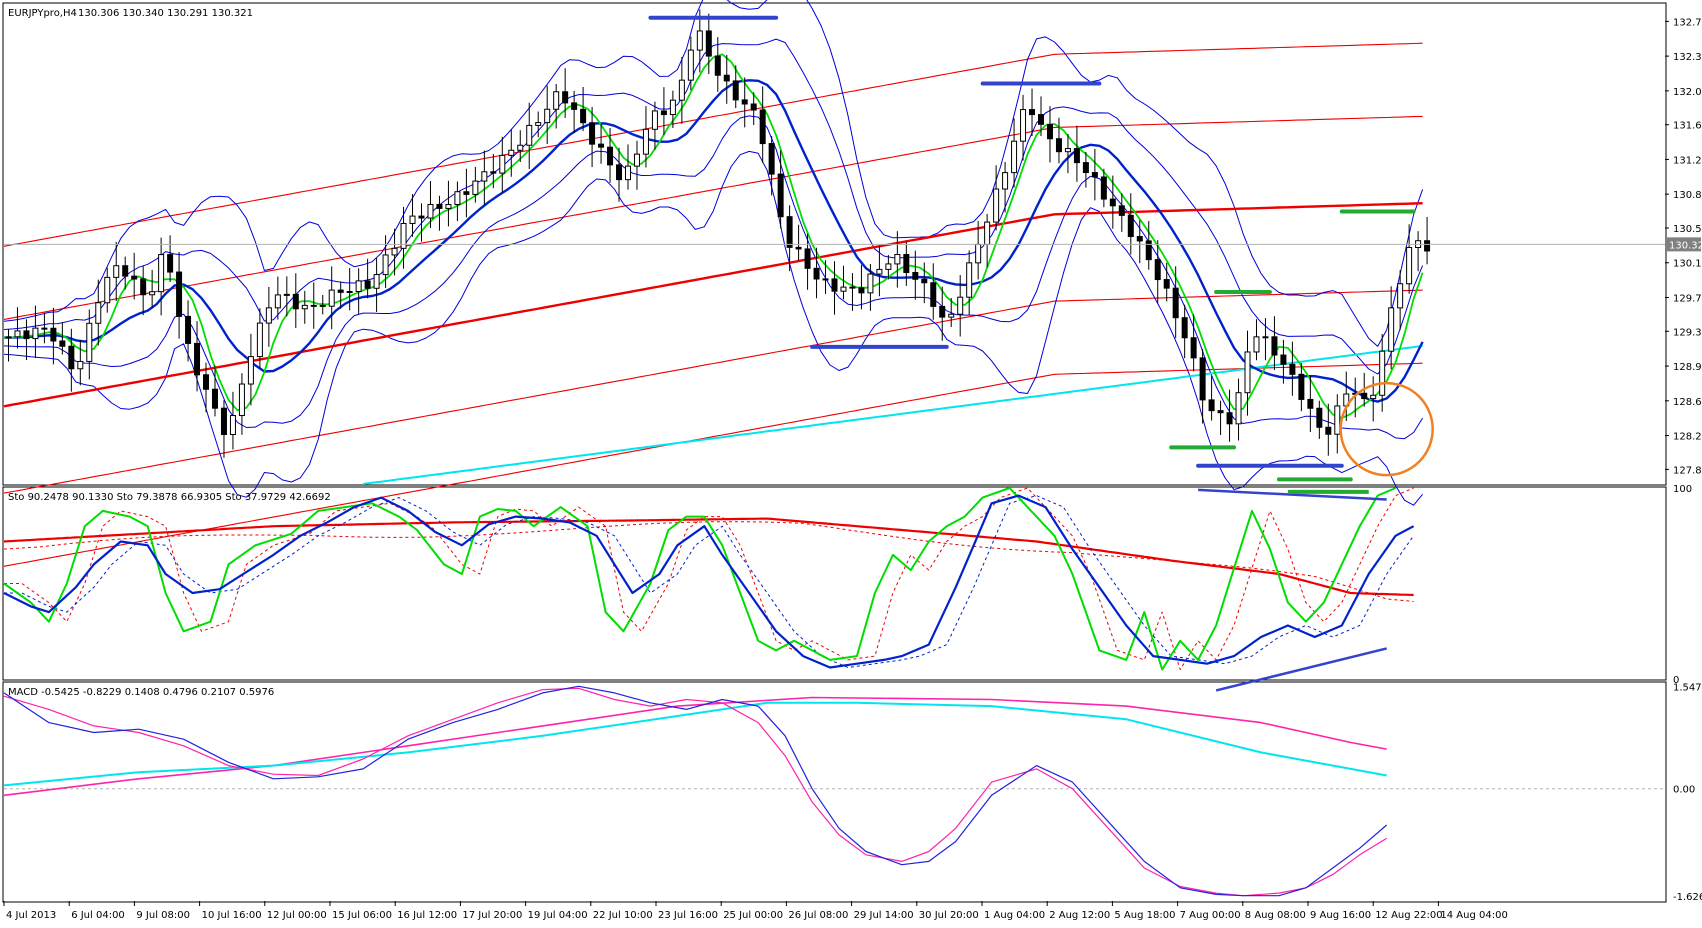 Image resolution: width=1702 pixels, height=928 pixels. What do you see at coordinates (362, 915) in the screenshot?
I see `time-tick-label: 15 Jul 06:00` at bounding box center [362, 915].